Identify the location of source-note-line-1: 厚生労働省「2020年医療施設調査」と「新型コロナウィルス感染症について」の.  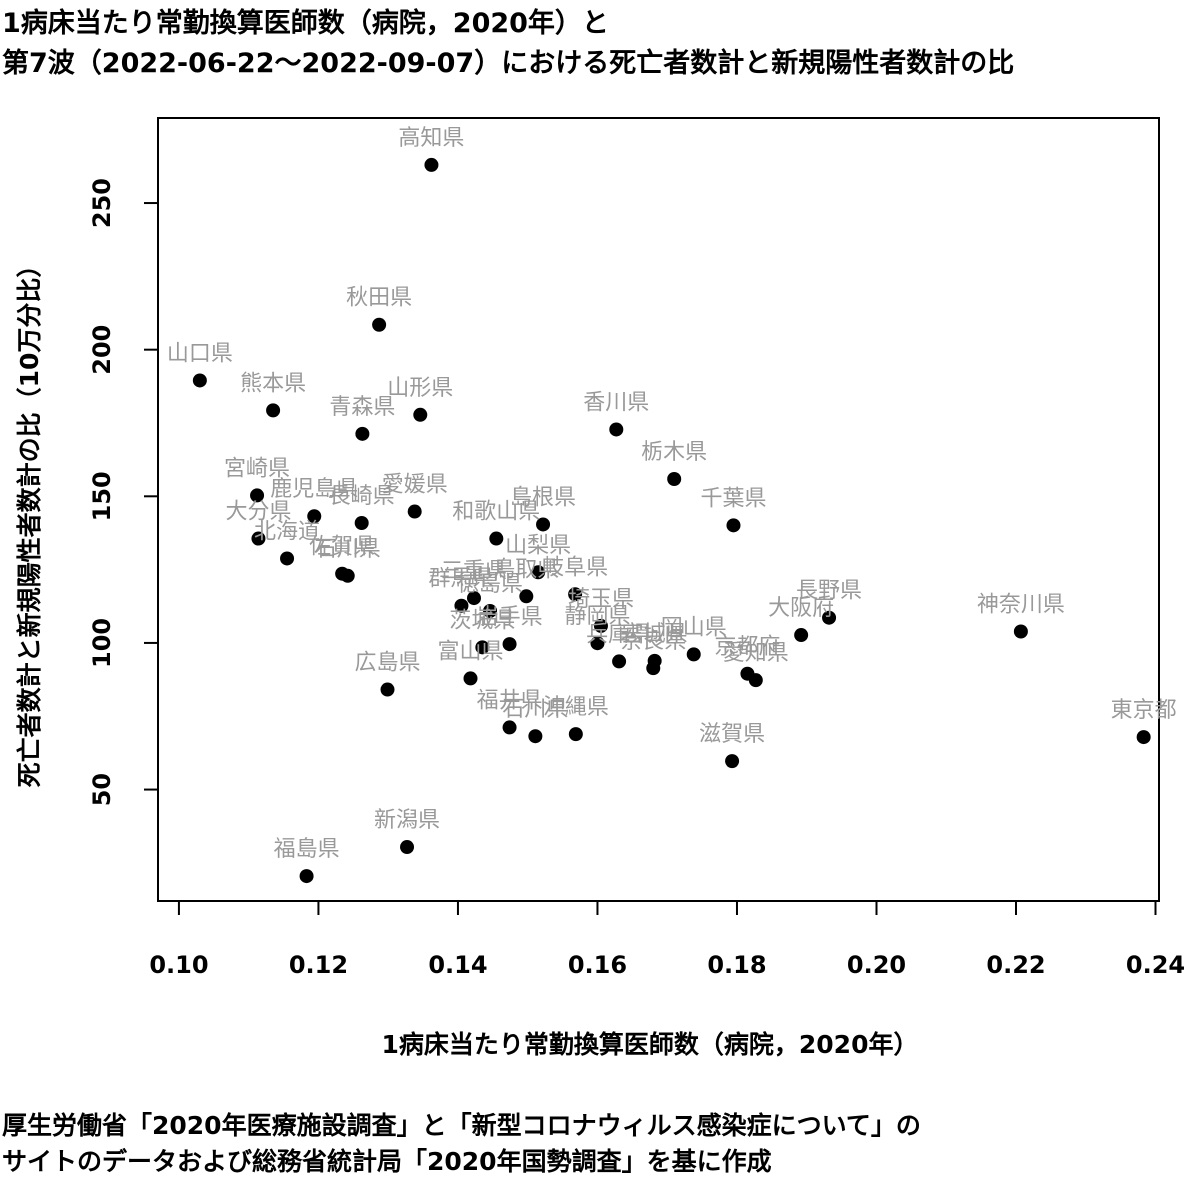
(461, 1125).